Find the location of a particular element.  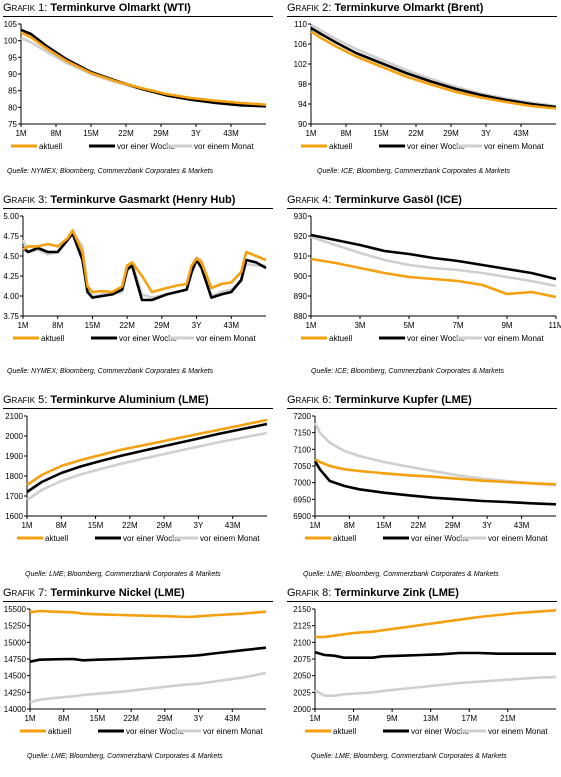

y-tick-label: 6950 is located at coordinates (302, 499).